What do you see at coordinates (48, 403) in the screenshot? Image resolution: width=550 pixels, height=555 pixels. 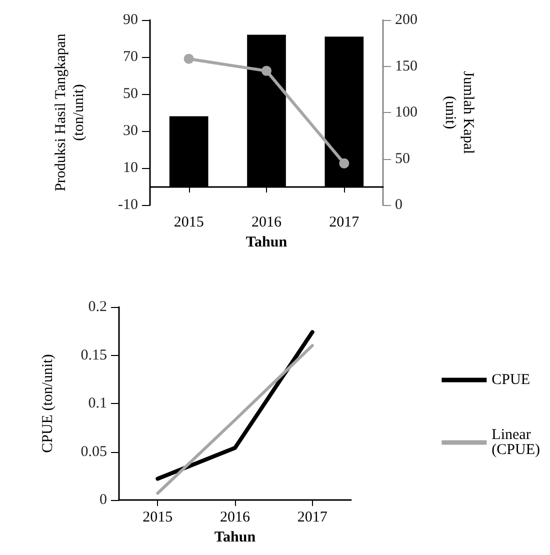 I see `y-axis-title: CPUE (ton/unit)` at bounding box center [48, 403].